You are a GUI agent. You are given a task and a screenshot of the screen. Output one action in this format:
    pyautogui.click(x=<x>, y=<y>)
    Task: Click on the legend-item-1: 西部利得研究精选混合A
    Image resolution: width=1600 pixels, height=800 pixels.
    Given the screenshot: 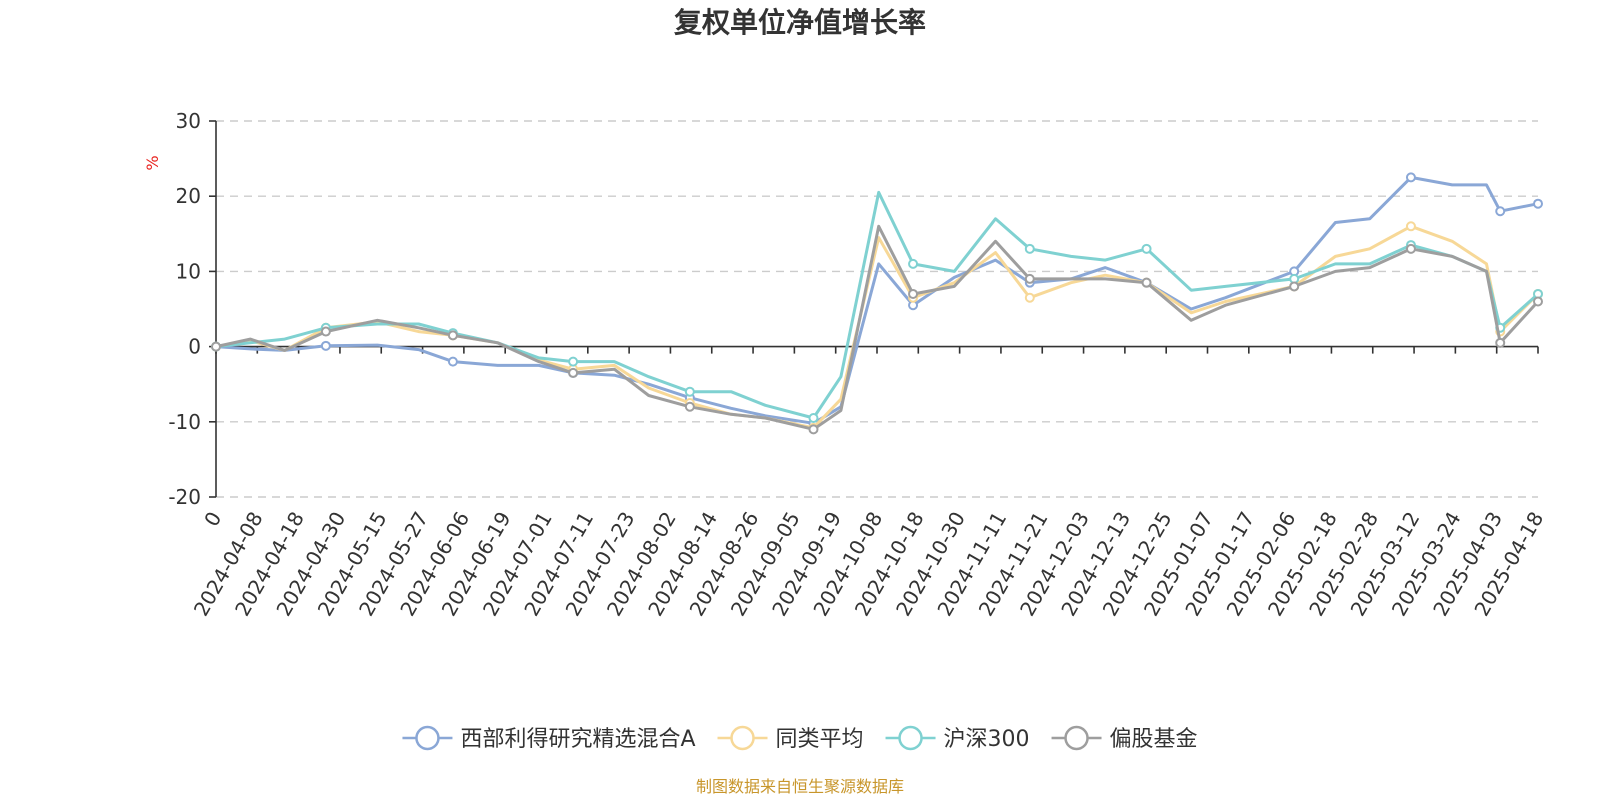 What is the action you would take?
    pyautogui.click(x=549, y=738)
    